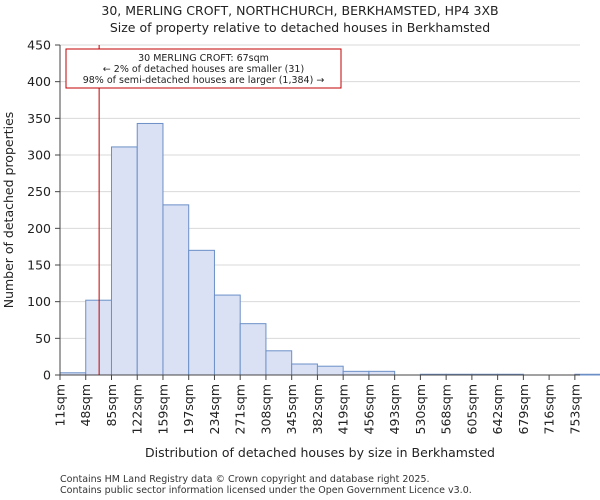  What do you see at coordinates (39, 191) in the screenshot?
I see `y-tick-label: 250` at bounding box center [39, 191].